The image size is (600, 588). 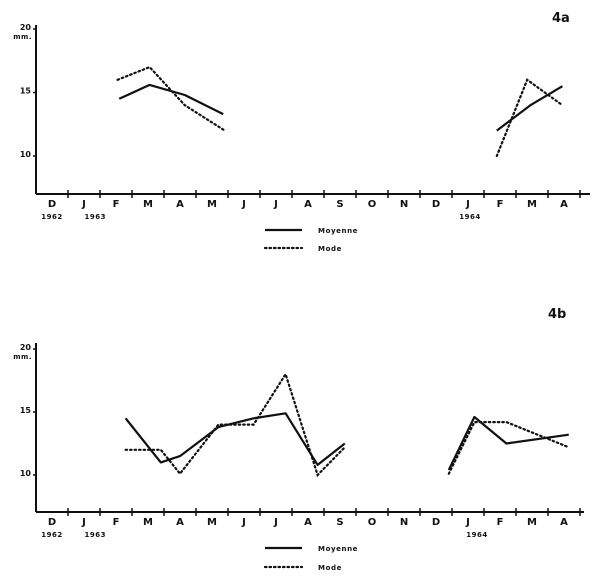 I want to click on chart-title: 4b, so click(x=557, y=314).